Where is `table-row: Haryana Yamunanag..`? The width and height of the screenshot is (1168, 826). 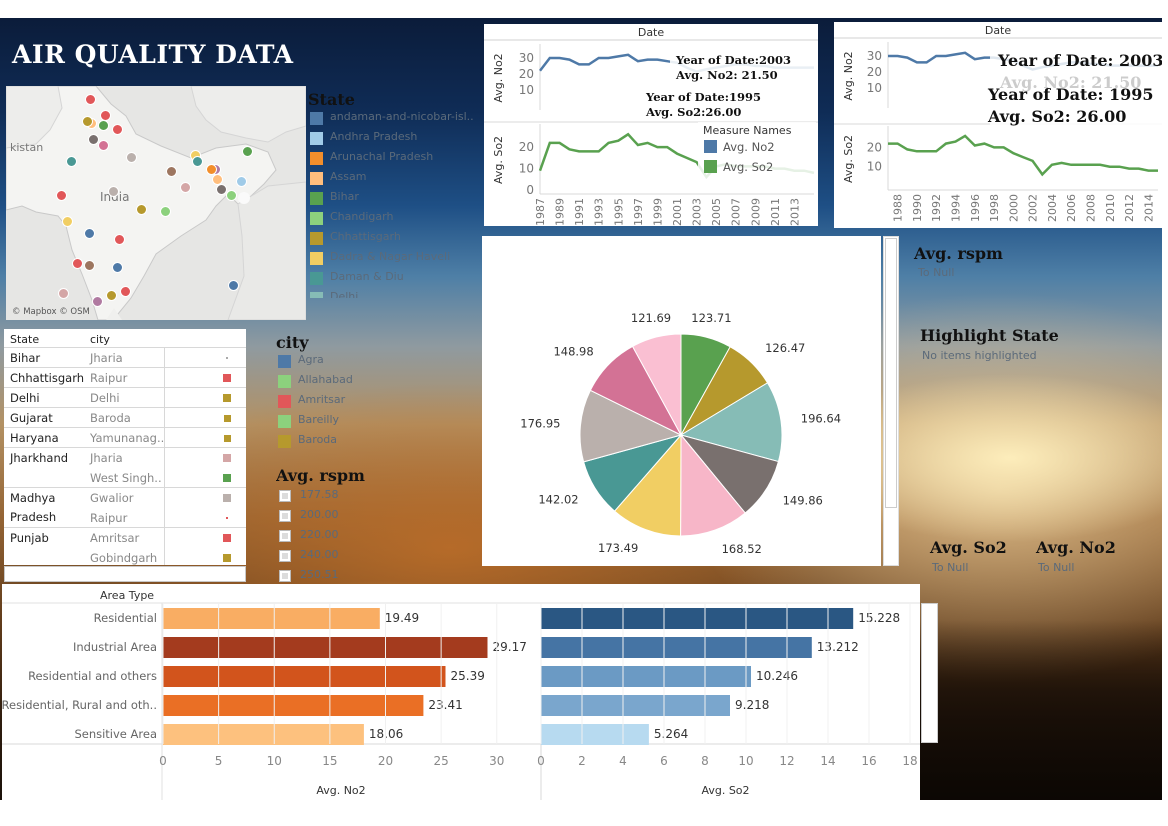 table-row: Haryana Yamunanag.. is located at coordinates (125, 437).